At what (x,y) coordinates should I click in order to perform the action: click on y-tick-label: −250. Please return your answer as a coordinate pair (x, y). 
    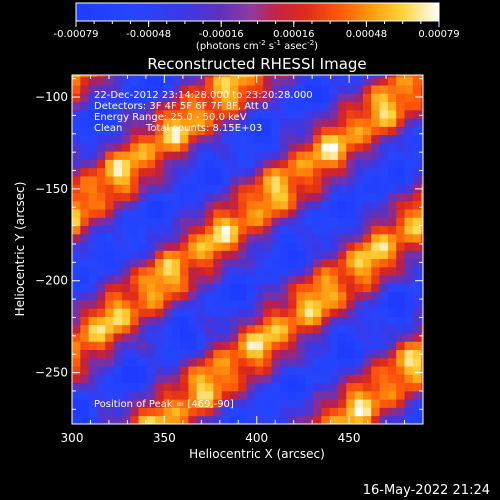
    Looking at the image, I should click on (51, 373).